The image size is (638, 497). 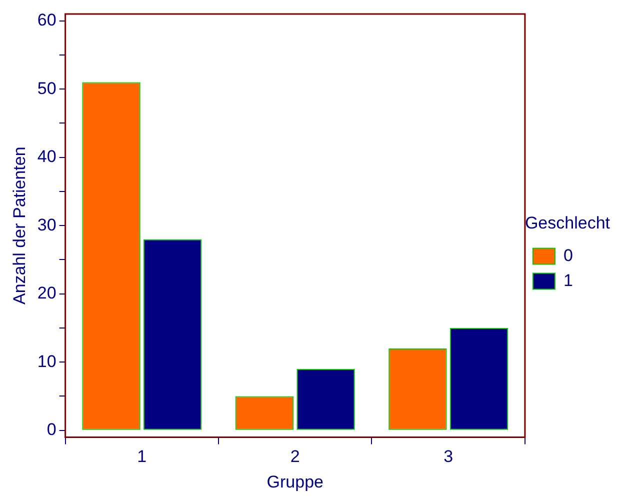 What do you see at coordinates (51, 430) in the screenshot?
I see `y-tick-label: 0` at bounding box center [51, 430].